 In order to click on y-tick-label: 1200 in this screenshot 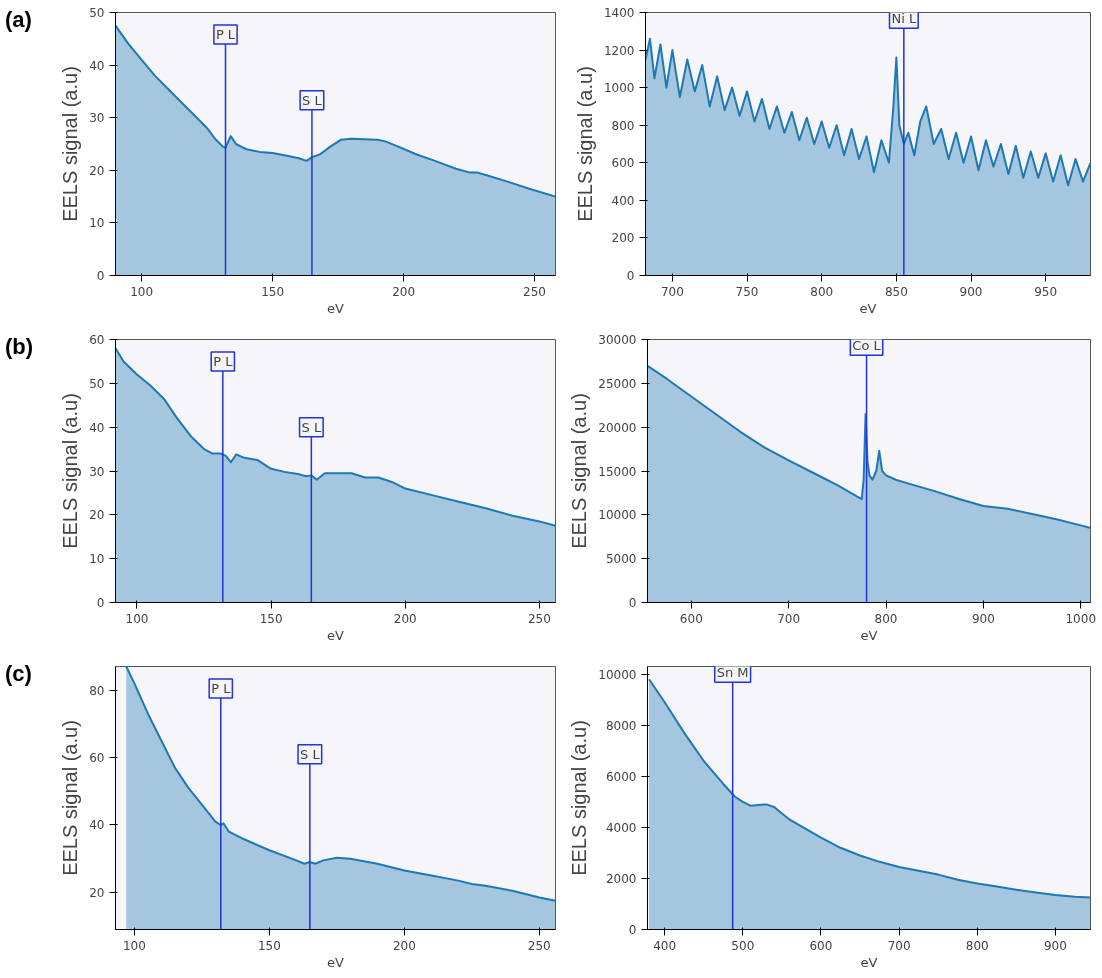, I will do `click(619, 50)`.